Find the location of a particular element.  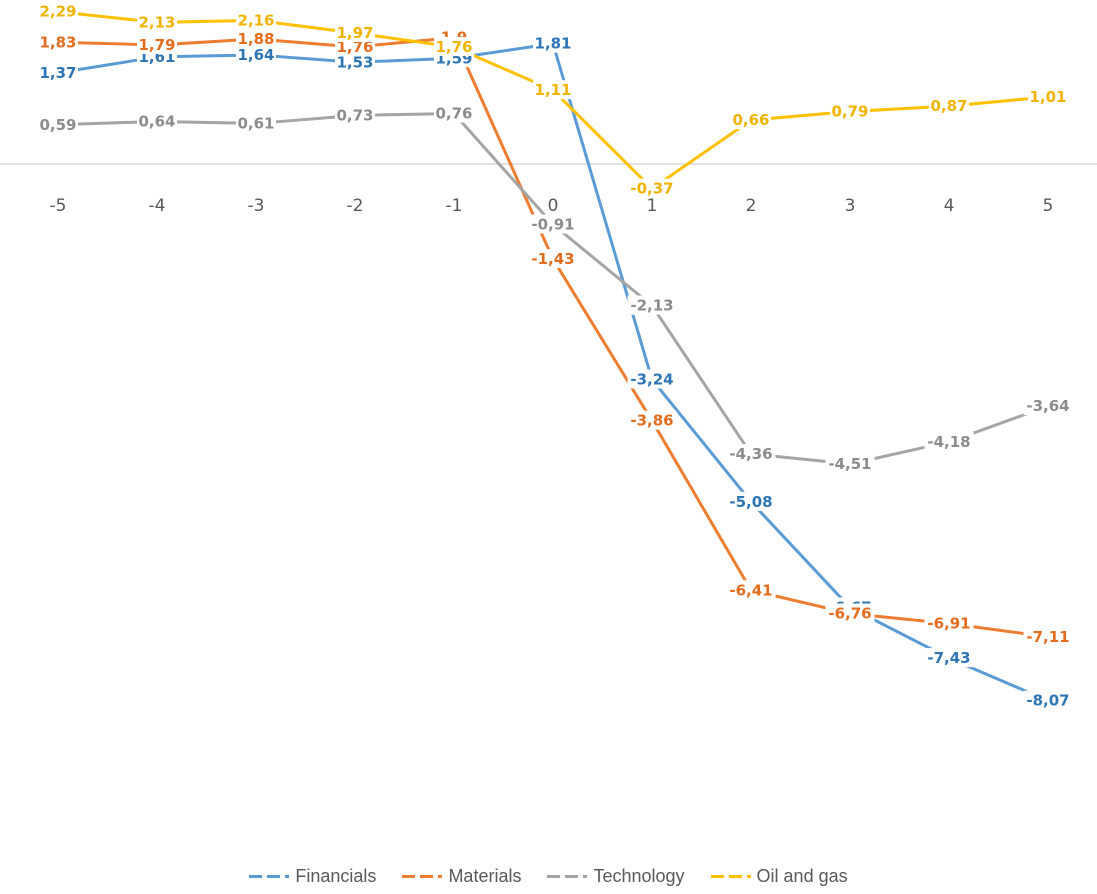

legend-item-financials: Financials is located at coordinates (312, 876).